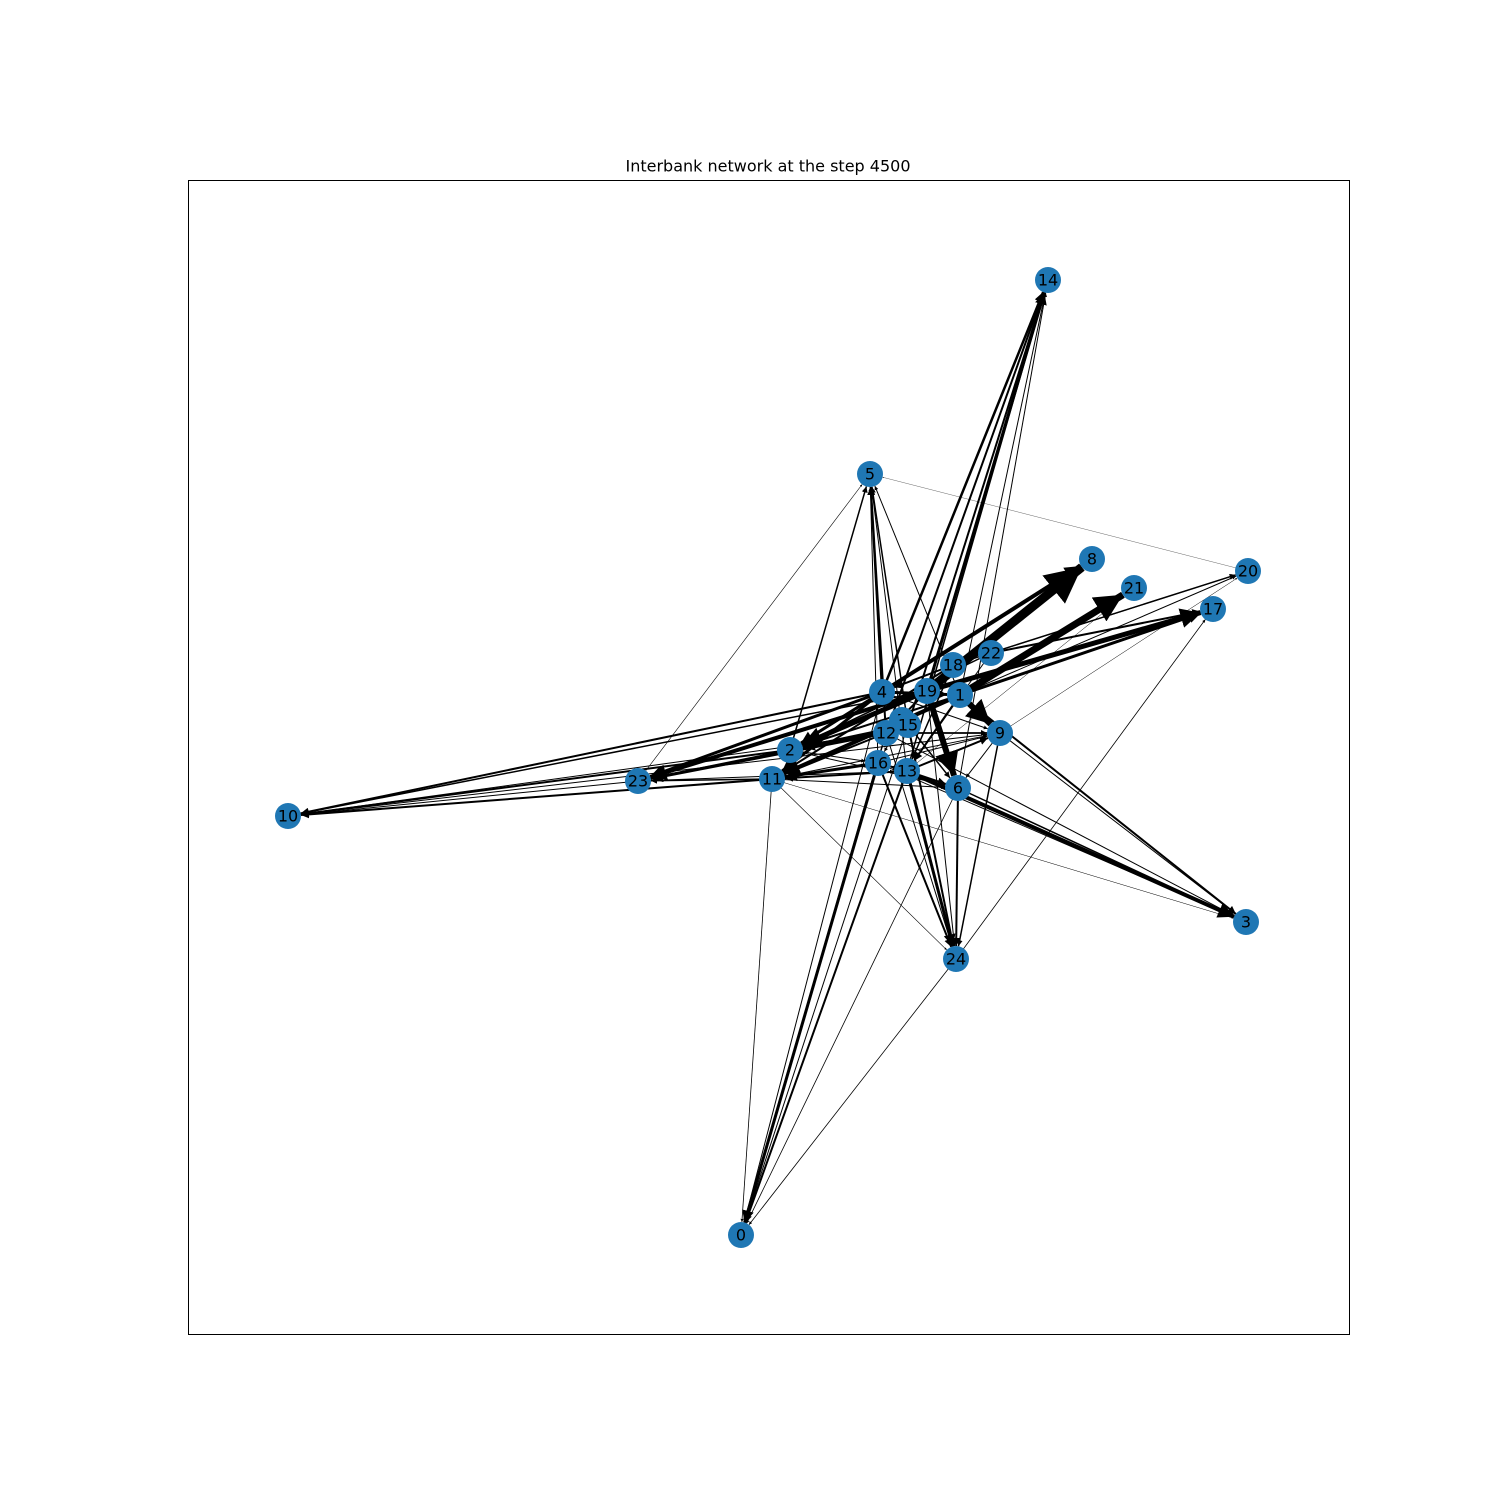 The width and height of the screenshot is (1500, 1504). I want to click on node-label: 11, so click(772, 779).